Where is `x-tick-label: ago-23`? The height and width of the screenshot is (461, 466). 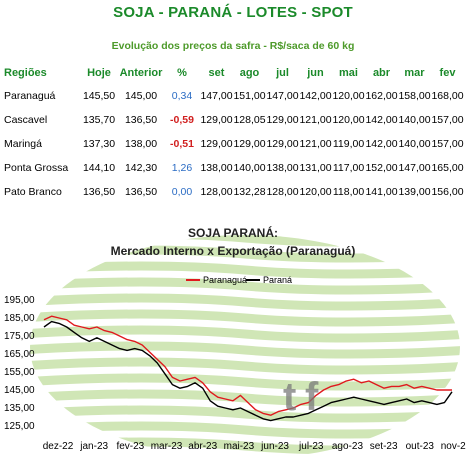 x-tick-label: ago-23 is located at coordinates (348, 446).